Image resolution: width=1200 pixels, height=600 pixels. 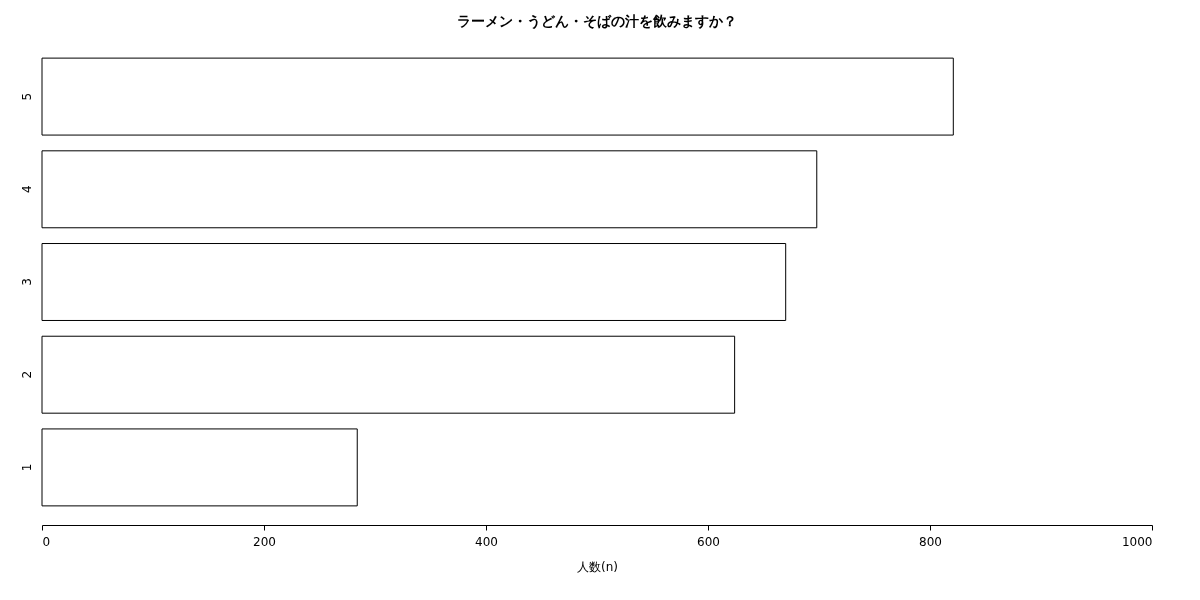 I want to click on y-tick-label: 5, so click(x=26, y=96).